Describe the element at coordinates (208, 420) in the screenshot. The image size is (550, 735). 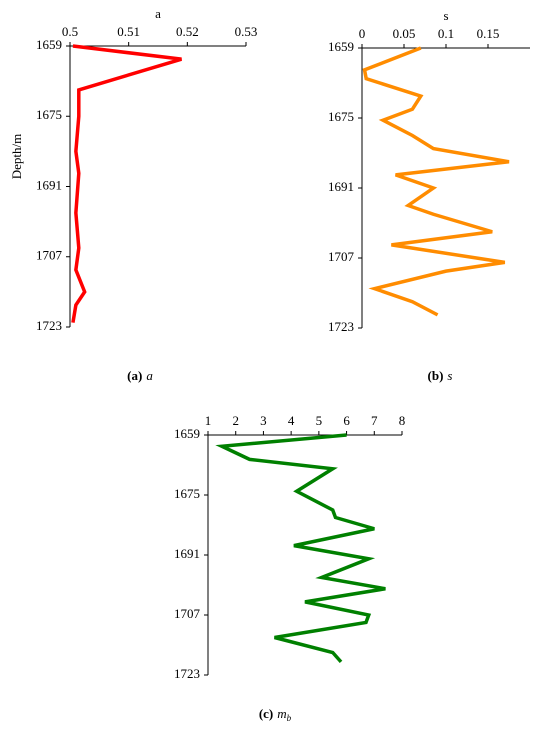
I see `x-tick-label: 1` at that location.